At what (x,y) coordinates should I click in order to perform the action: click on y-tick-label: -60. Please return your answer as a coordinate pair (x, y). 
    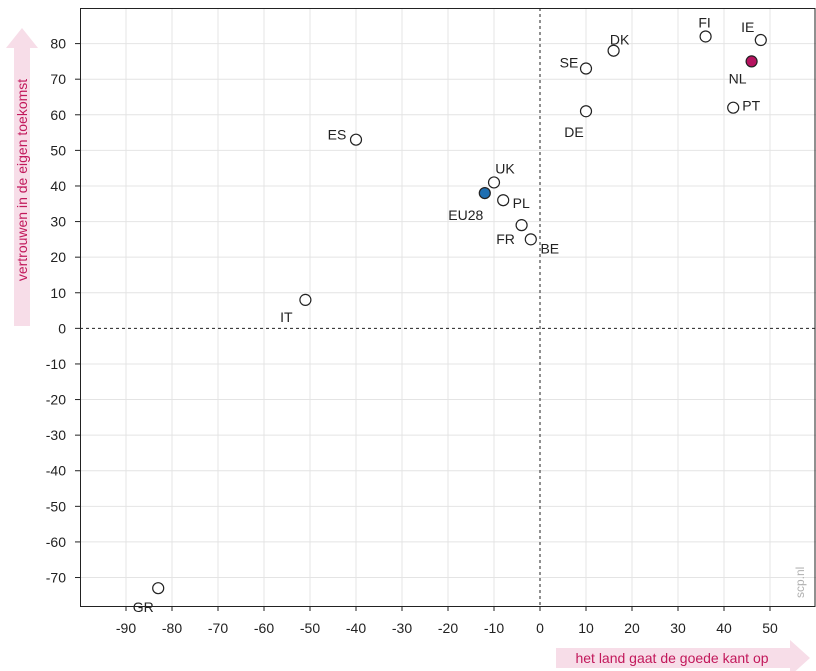
    Looking at the image, I should click on (56, 542).